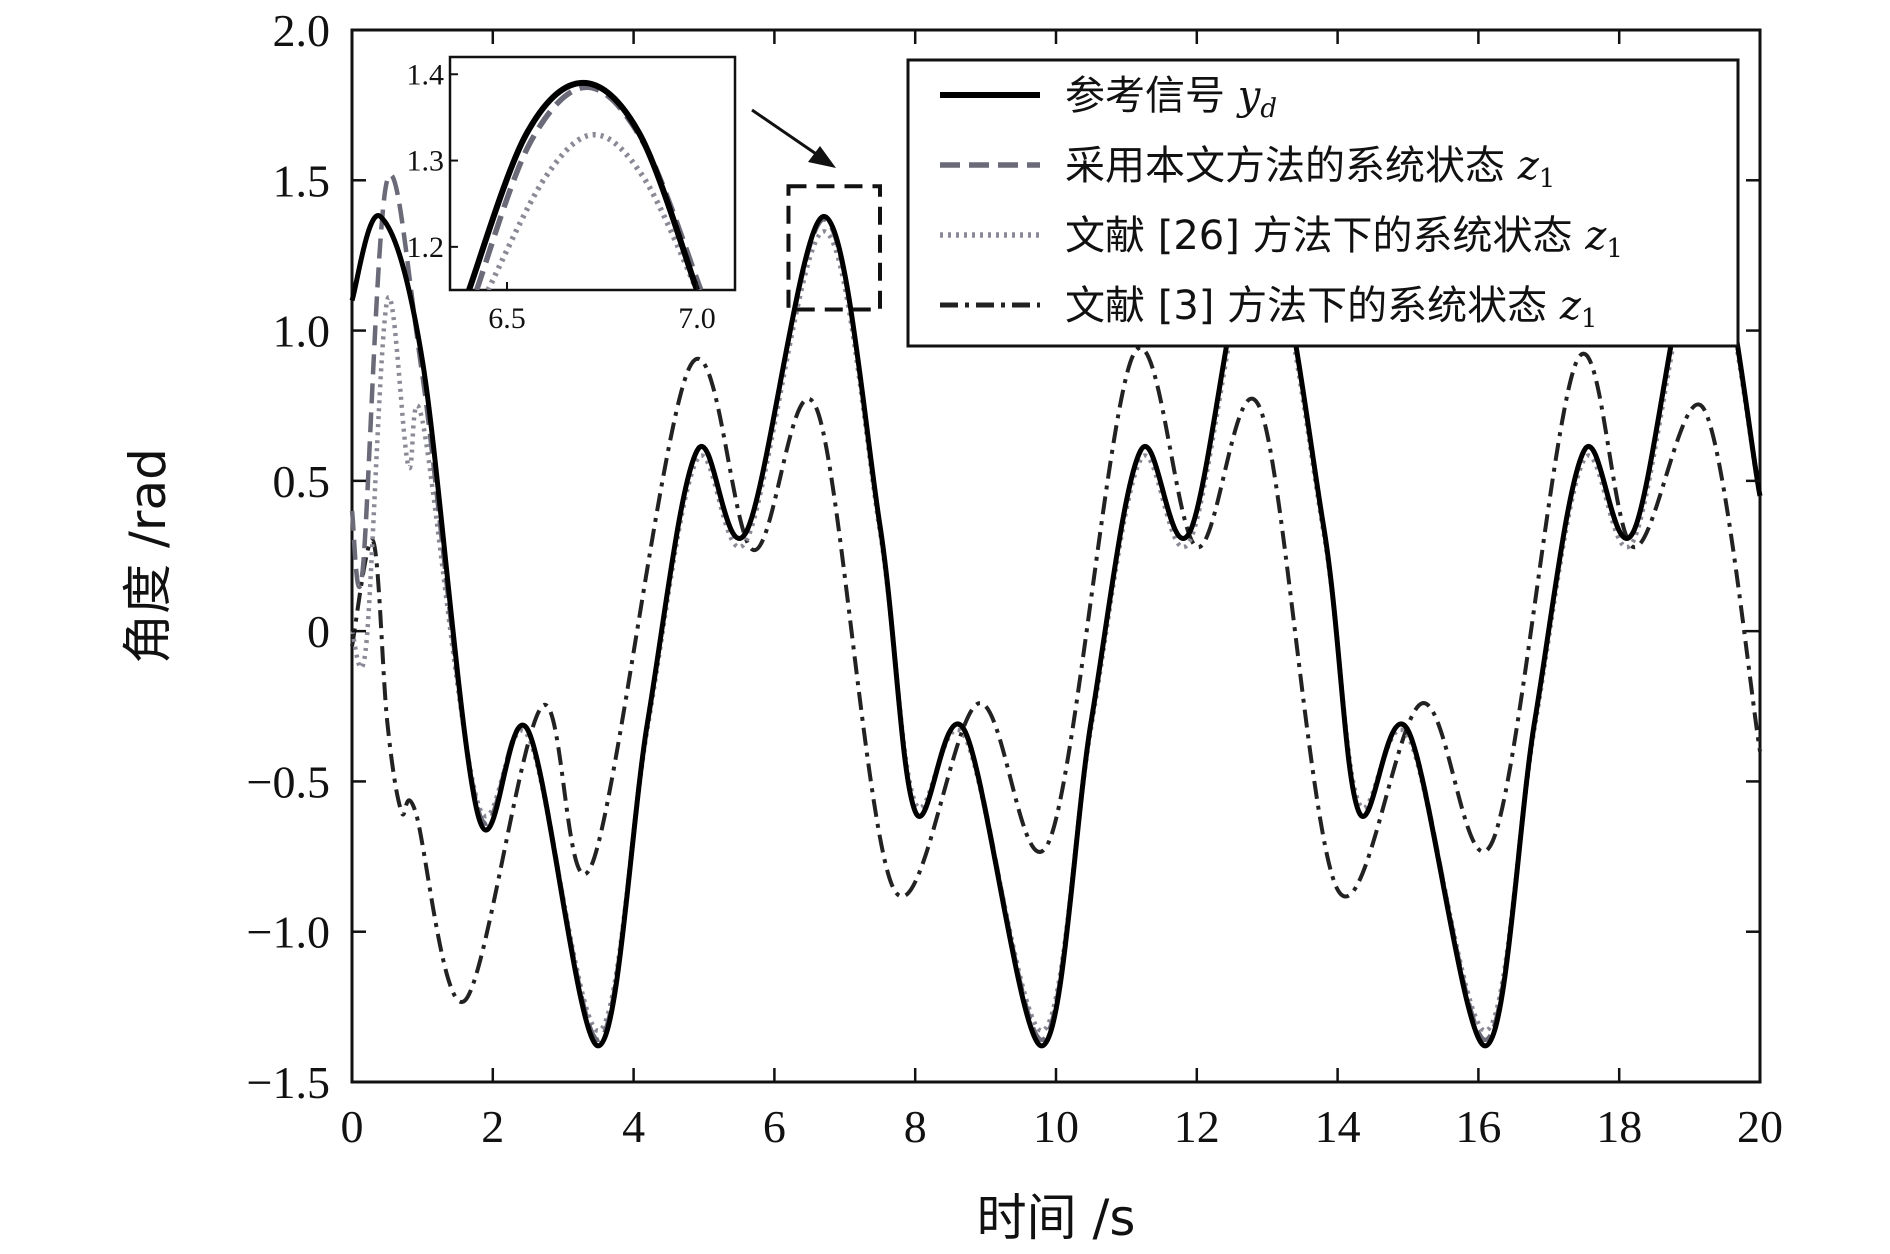 The image size is (1890, 1254). I want to click on legend-frame, so click(1323, 203).